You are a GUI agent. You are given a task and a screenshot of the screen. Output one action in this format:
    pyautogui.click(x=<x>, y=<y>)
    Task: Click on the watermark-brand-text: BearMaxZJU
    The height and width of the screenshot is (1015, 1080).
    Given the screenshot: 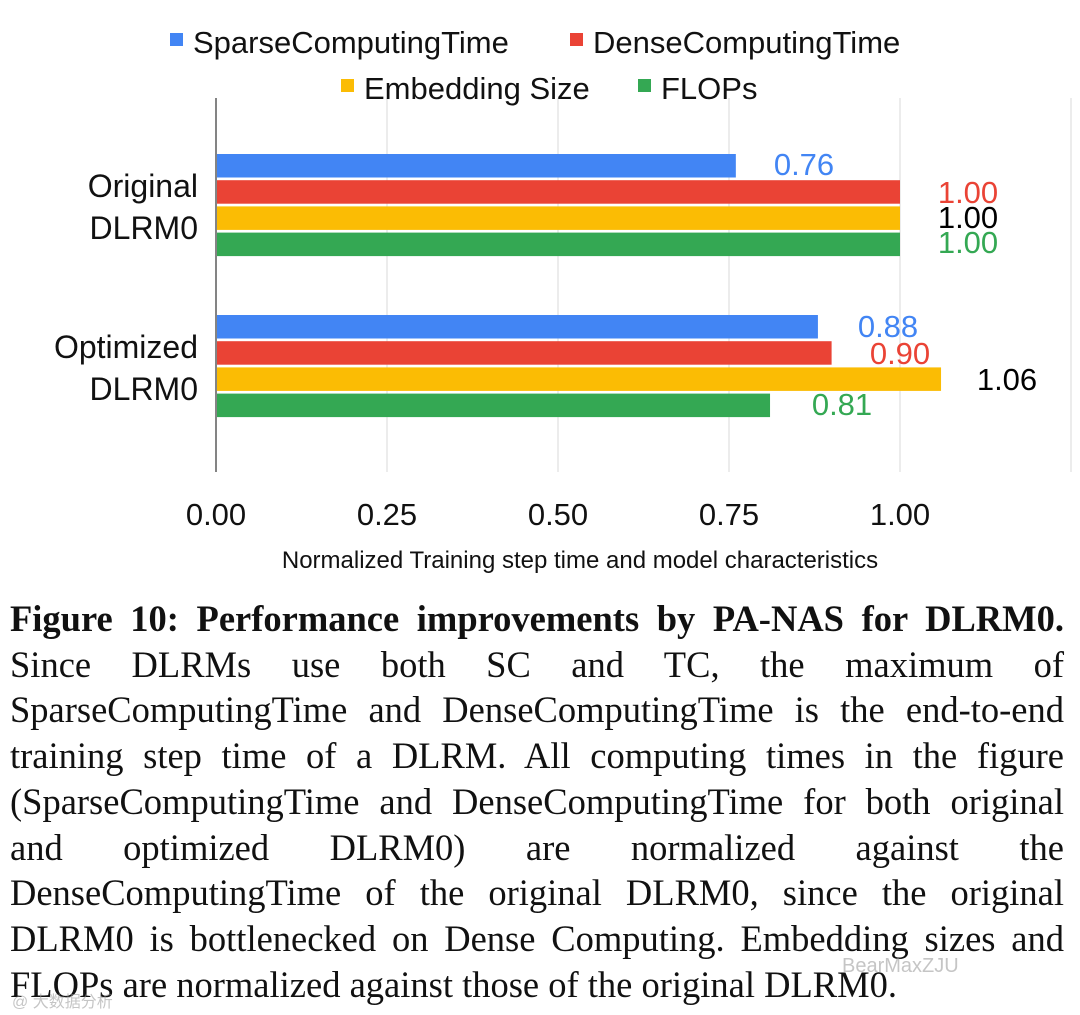 What is the action you would take?
    pyautogui.click(x=900, y=966)
    